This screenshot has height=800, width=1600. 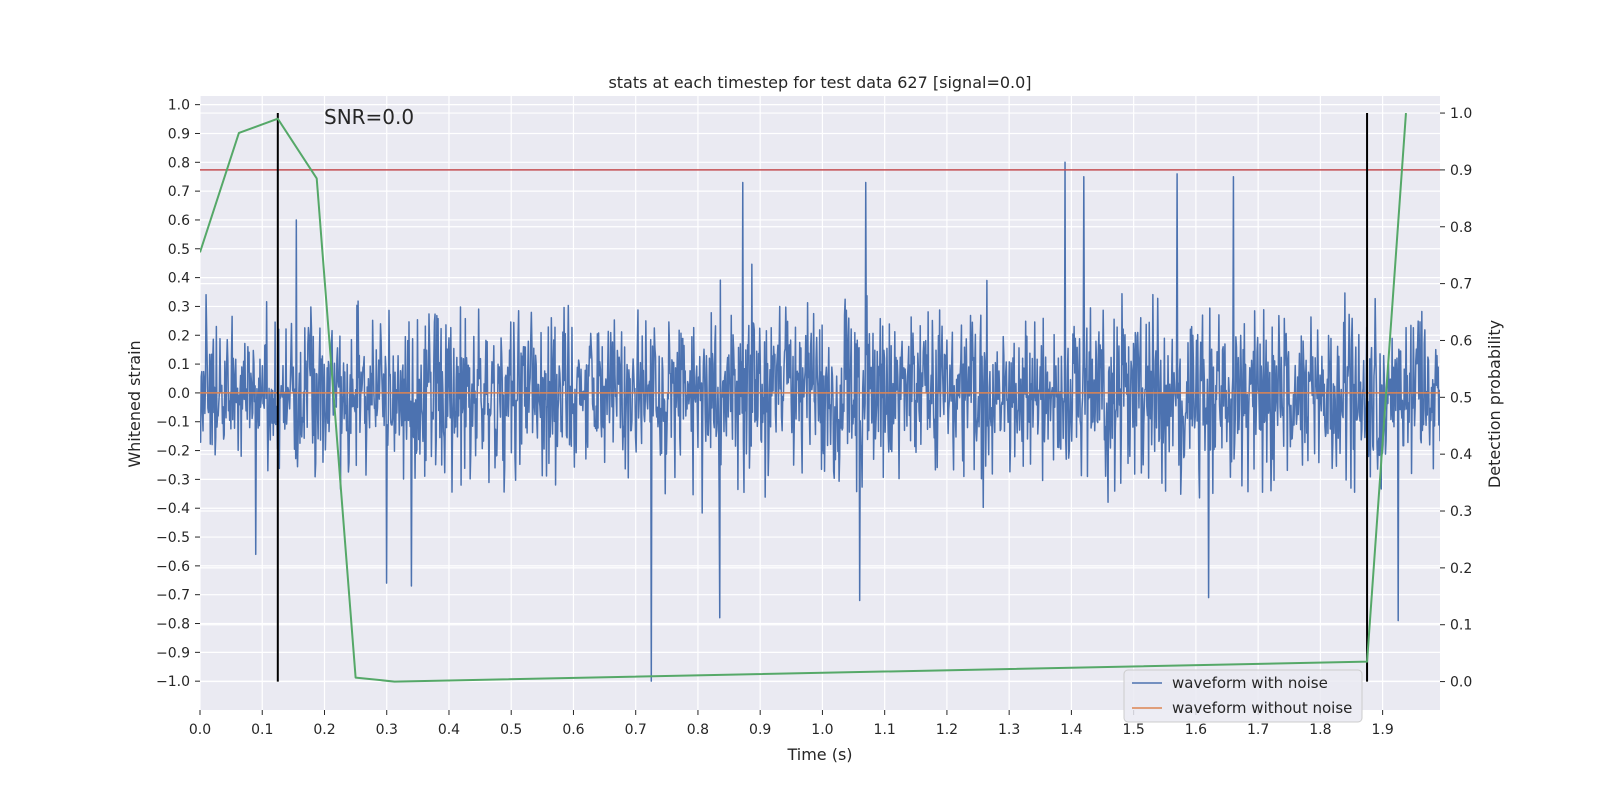 What do you see at coordinates (324, 730) in the screenshot?
I see `x-tick-label: 0.2` at bounding box center [324, 730].